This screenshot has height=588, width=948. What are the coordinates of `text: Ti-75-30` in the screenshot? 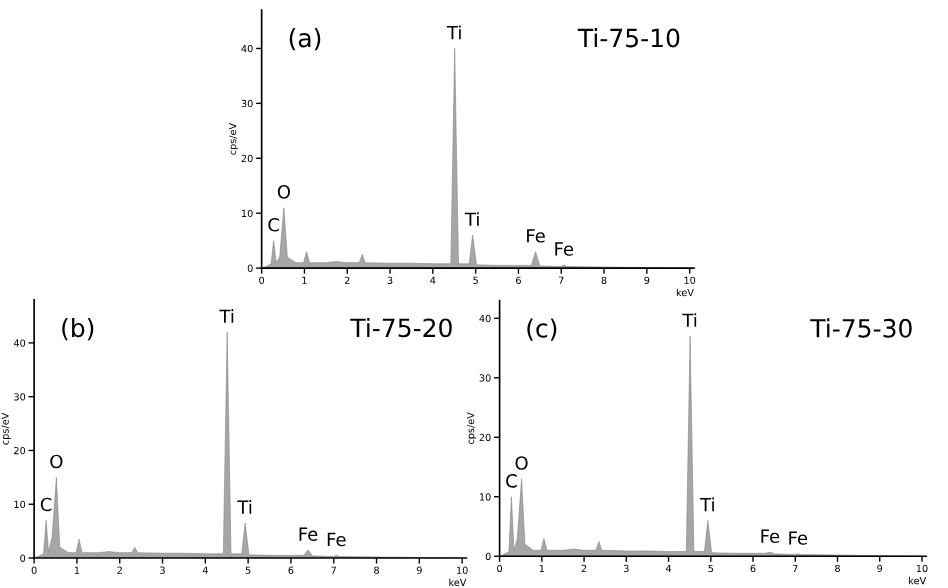 It's located at (861, 328).